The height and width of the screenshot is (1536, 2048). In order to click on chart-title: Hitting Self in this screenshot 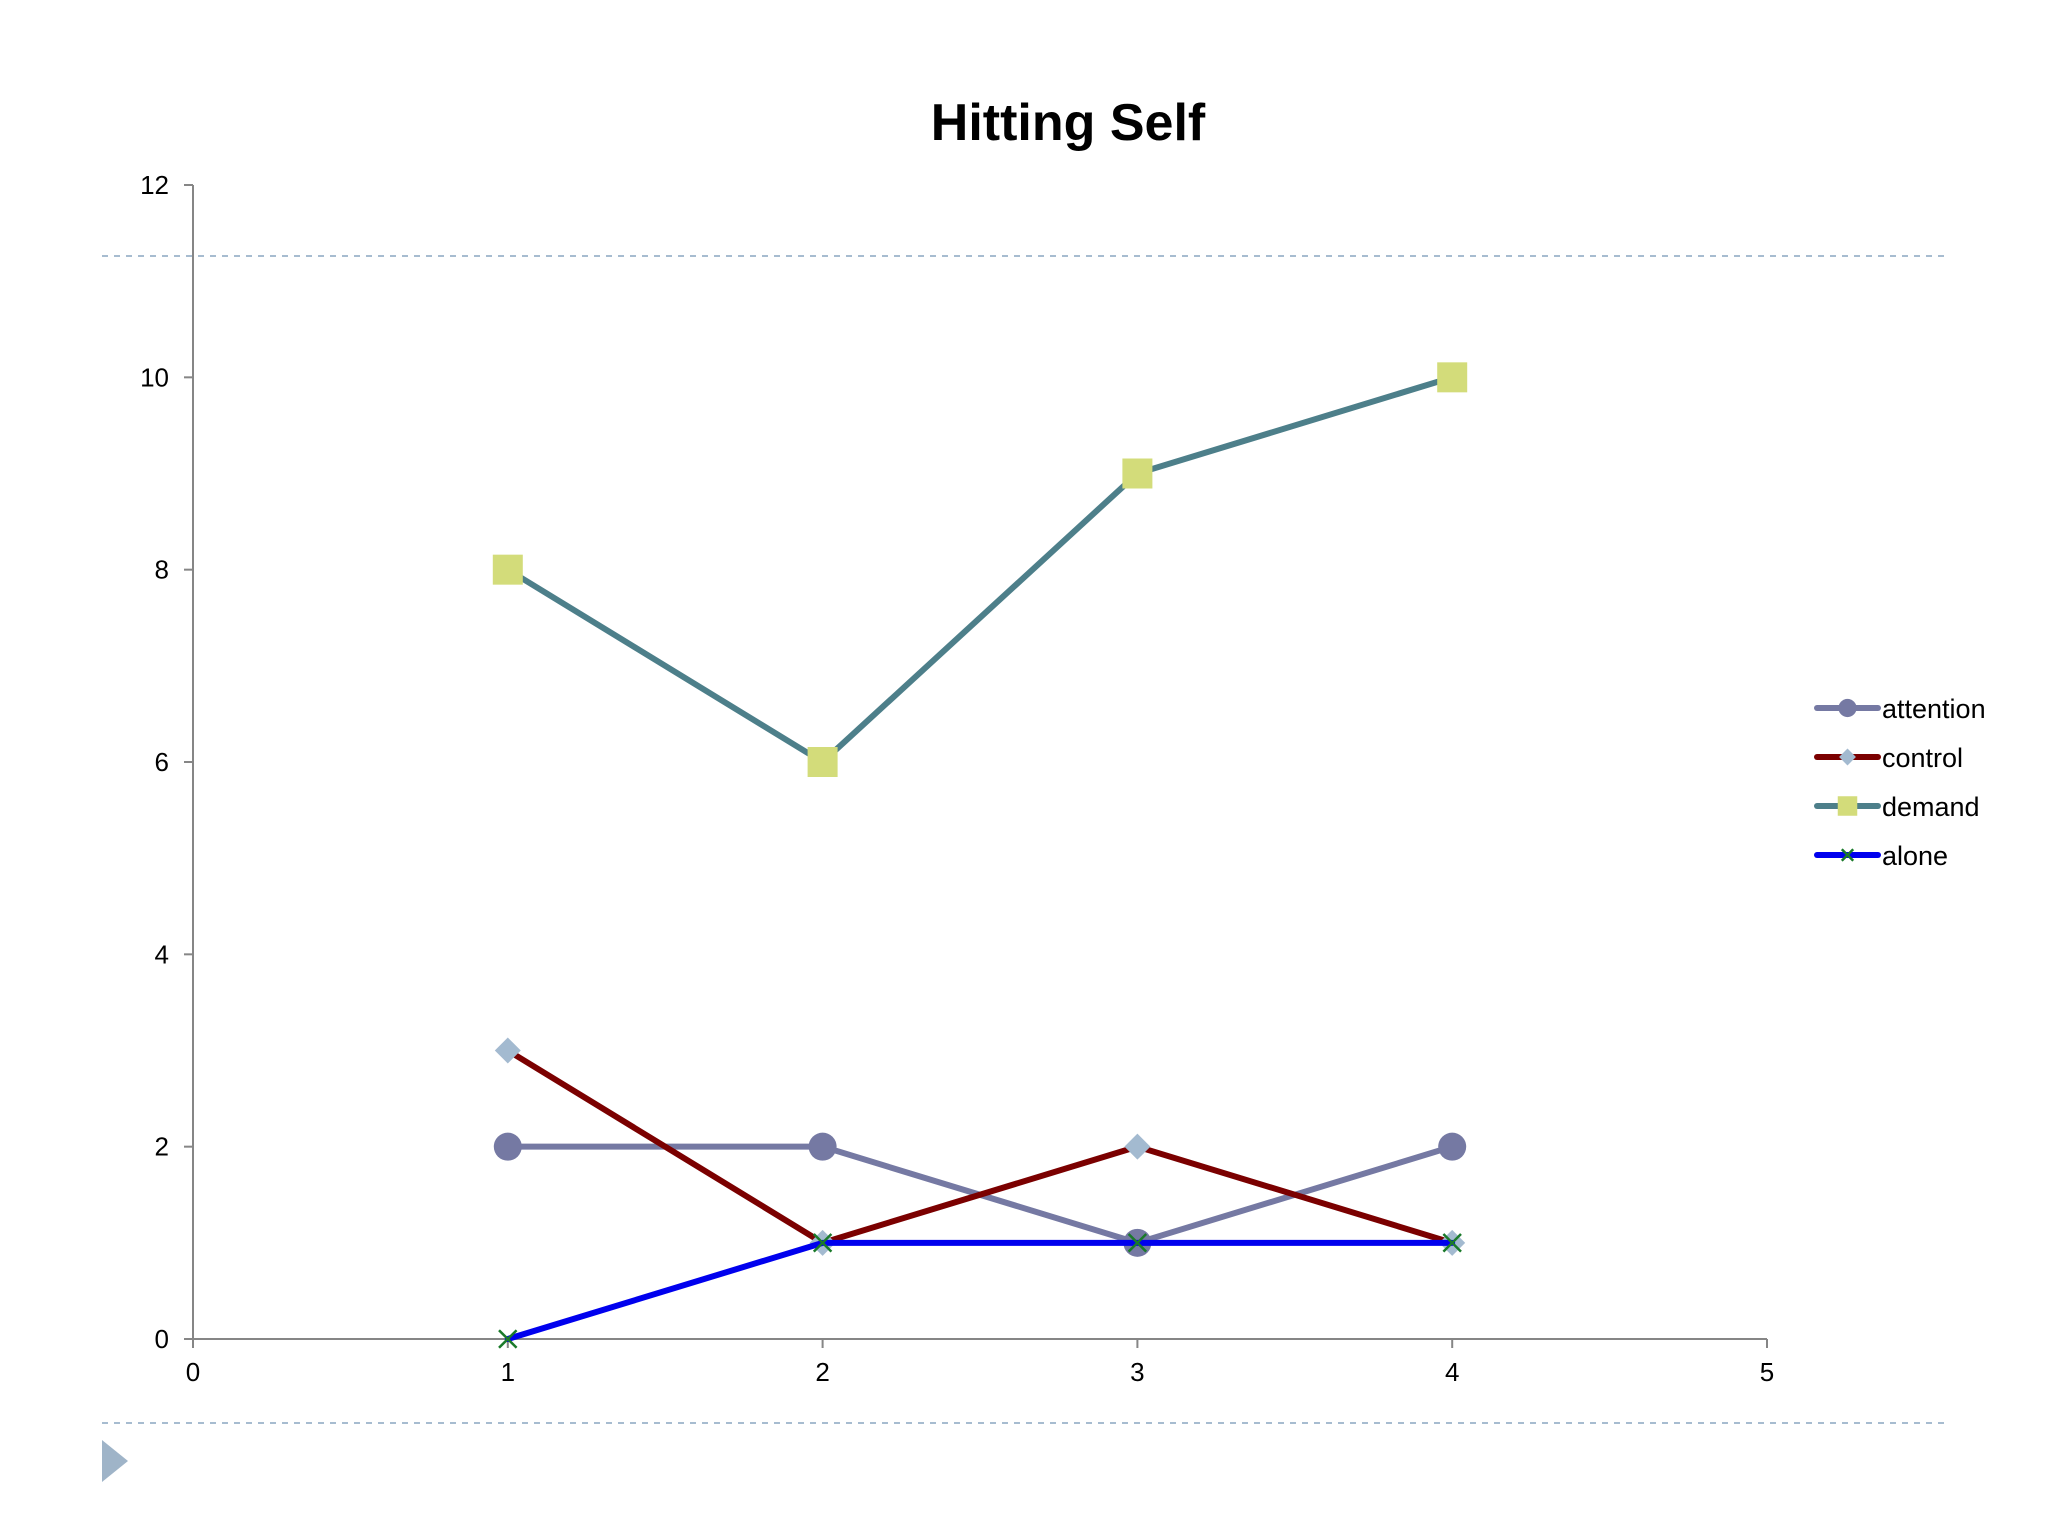, I will do `click(1068, 123)`.